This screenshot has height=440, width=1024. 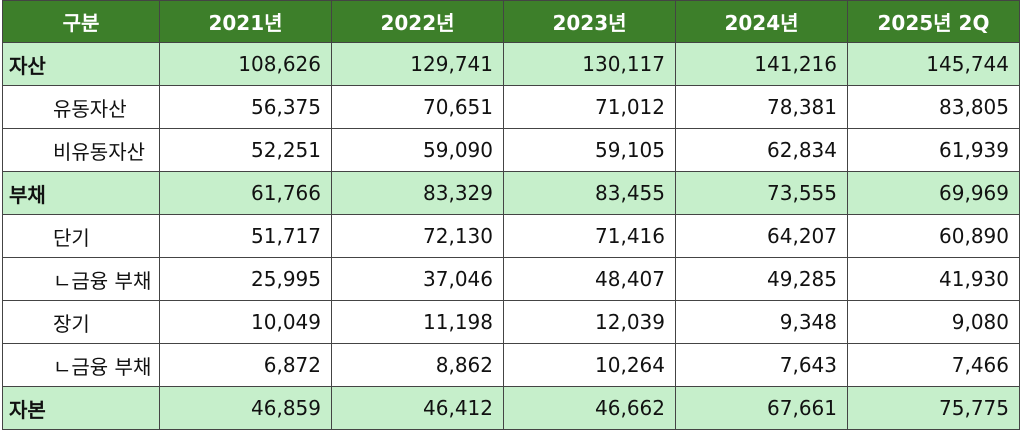 I want to click on header-year-2025-2q: 2025년 2Q, so click(x=933, y=21).